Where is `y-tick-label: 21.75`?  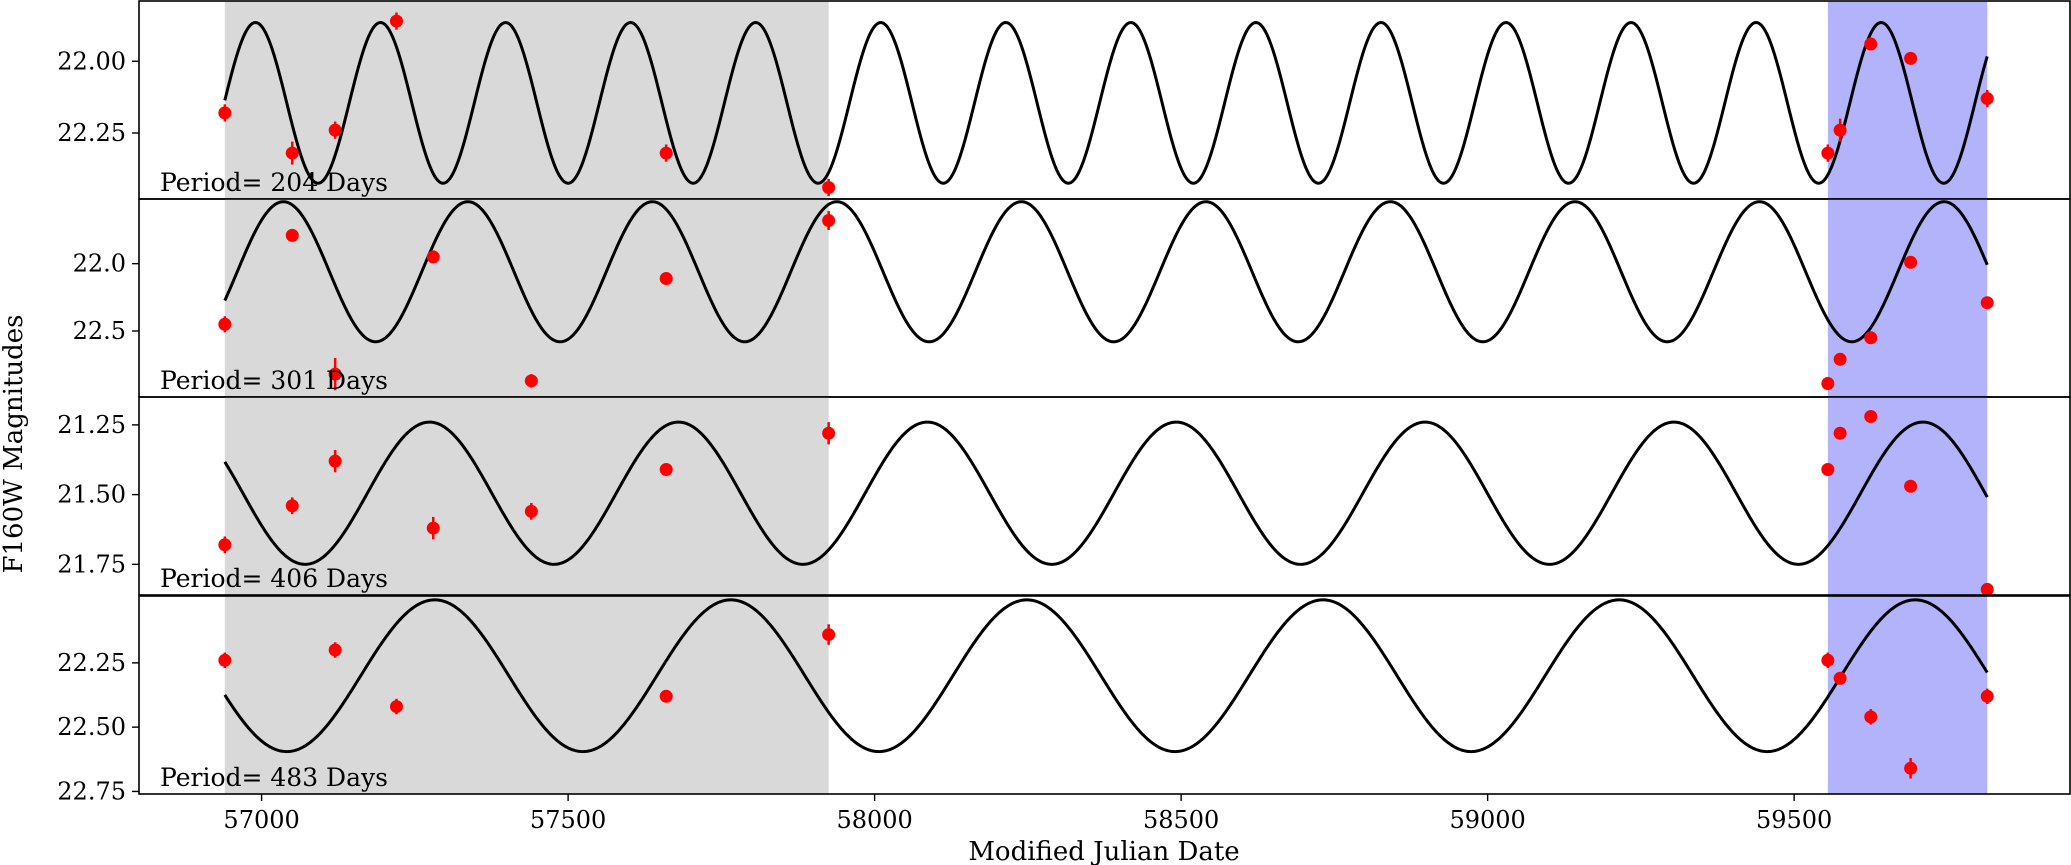
y-tick-label: 21.75 is located at coordinates (91, 564).